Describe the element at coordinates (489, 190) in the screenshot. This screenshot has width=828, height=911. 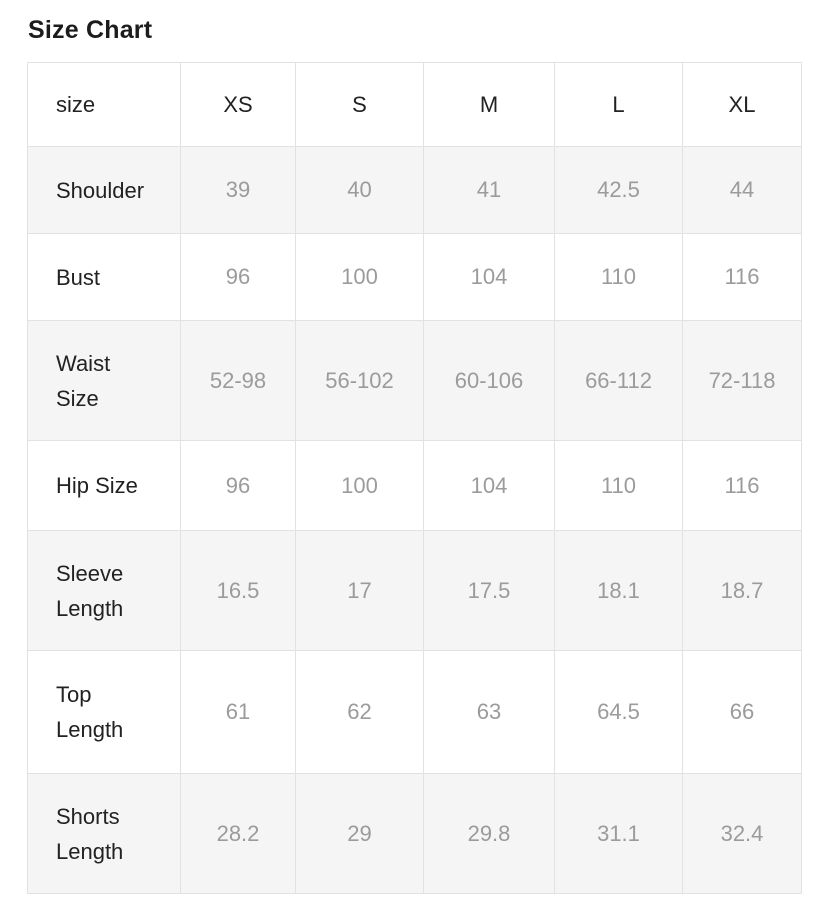
I see `cell-value: 41` at that location.